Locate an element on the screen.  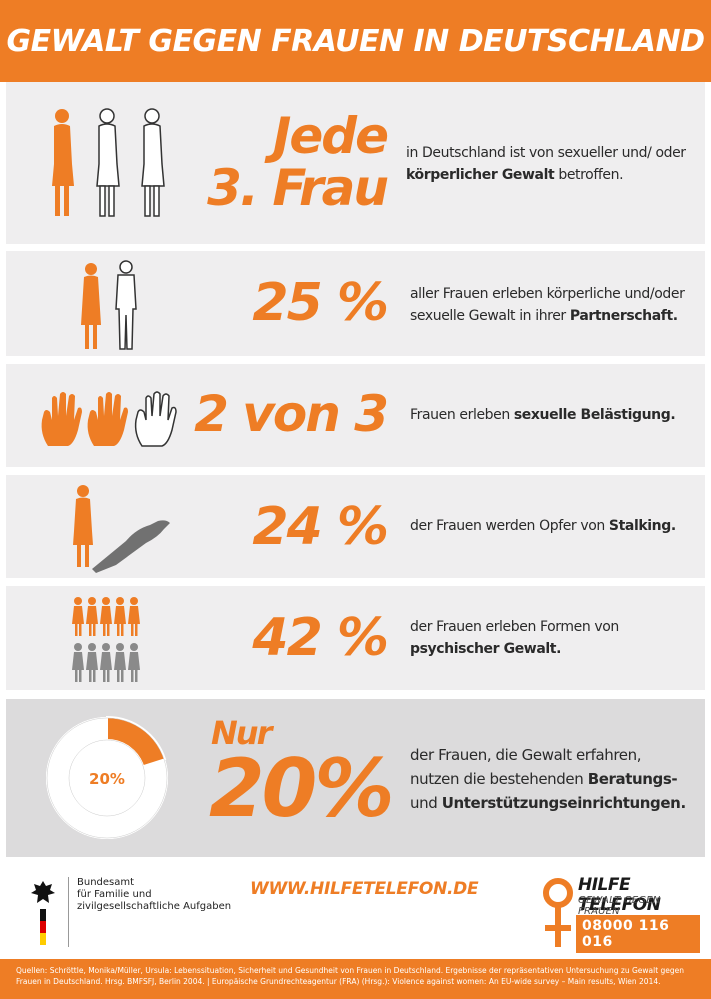
desc-text: nutzen die bestehenden is located at coordinates (499, 779).